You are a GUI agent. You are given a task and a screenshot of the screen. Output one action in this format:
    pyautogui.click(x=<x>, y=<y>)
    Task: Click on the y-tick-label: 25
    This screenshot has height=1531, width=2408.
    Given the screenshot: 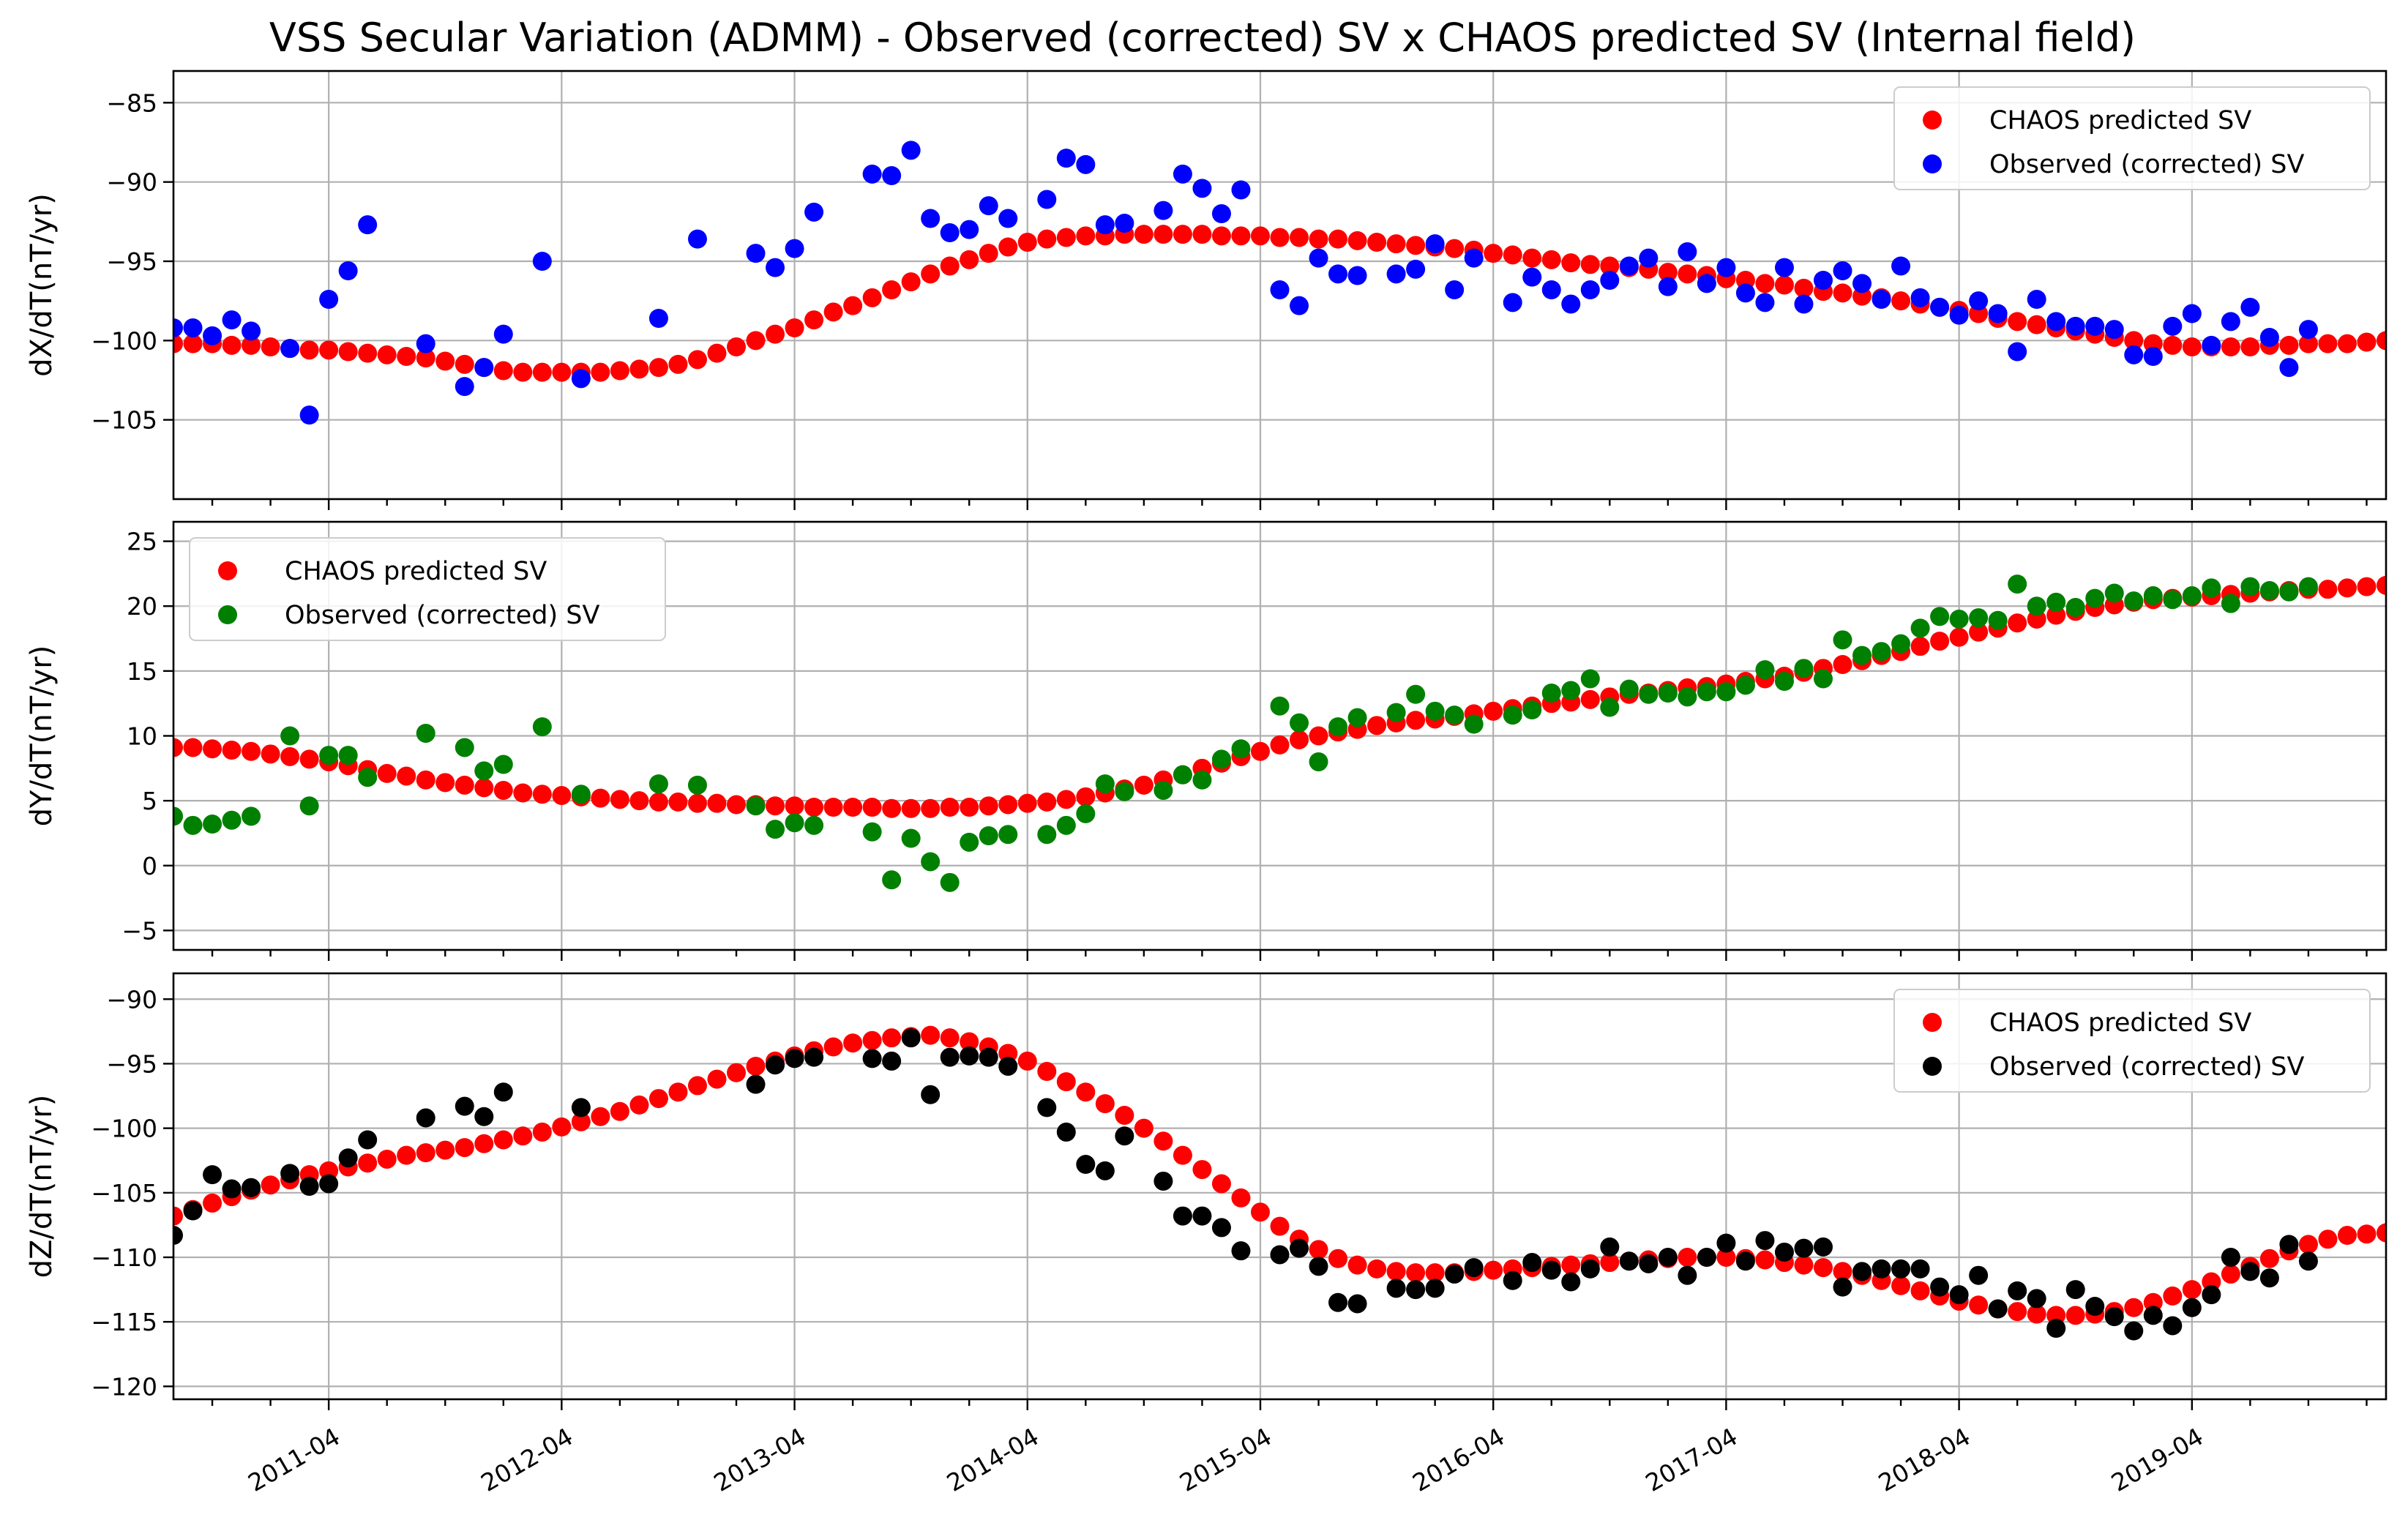 What is the action you would take?
    pyautogui.click(x=142, y=542)
    